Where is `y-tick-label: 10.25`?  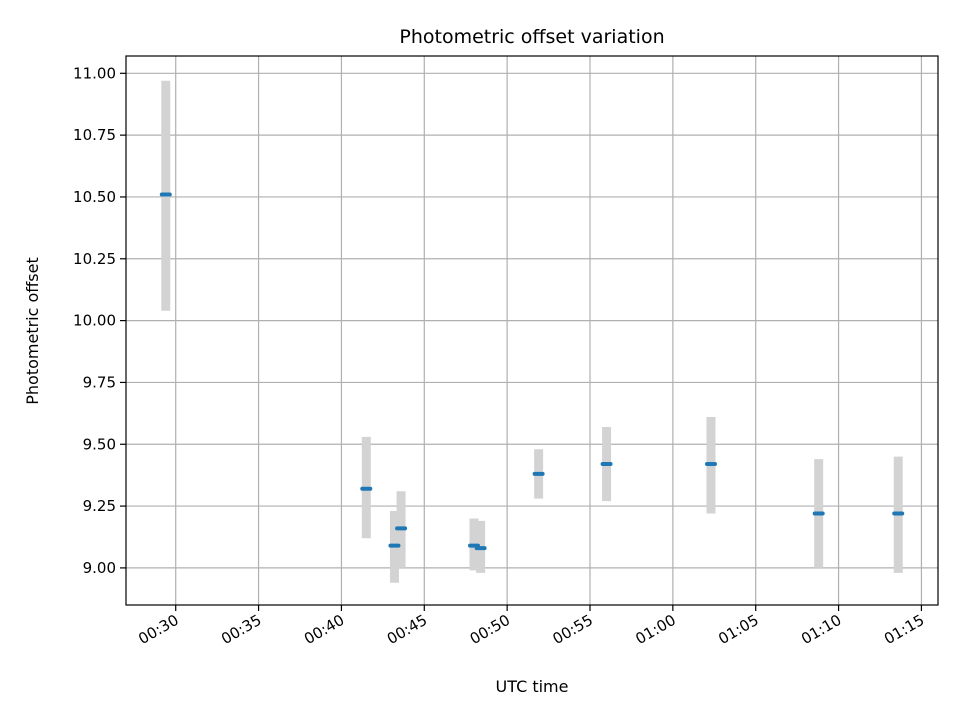
y-tick-label: 10.25 is located at coordinates (94, 259).